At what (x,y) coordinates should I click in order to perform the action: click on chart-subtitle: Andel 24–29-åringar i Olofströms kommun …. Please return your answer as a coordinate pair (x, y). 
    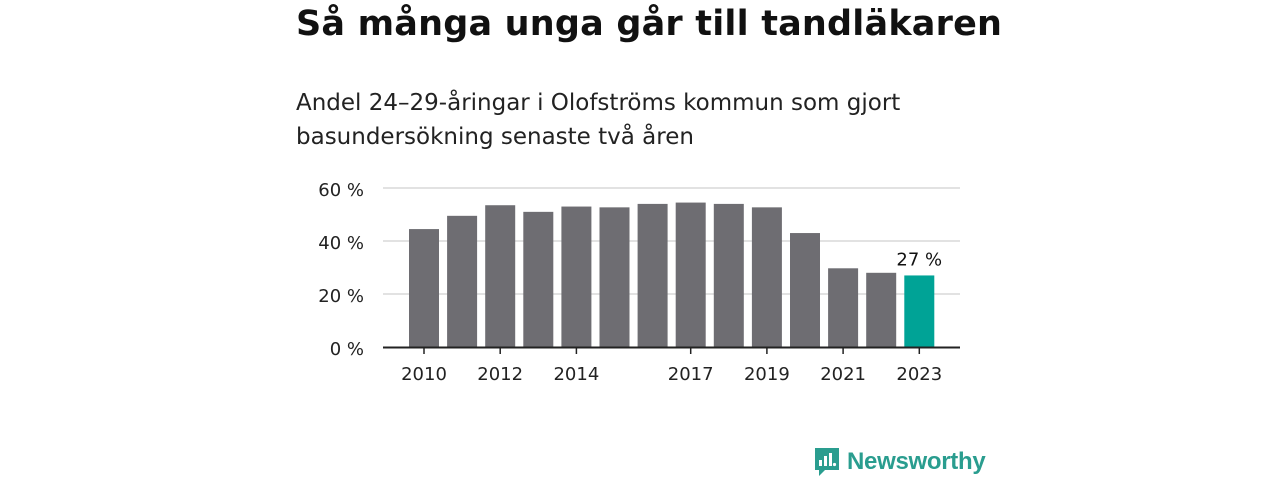
    Looking at the image, I should click on (598, 120).